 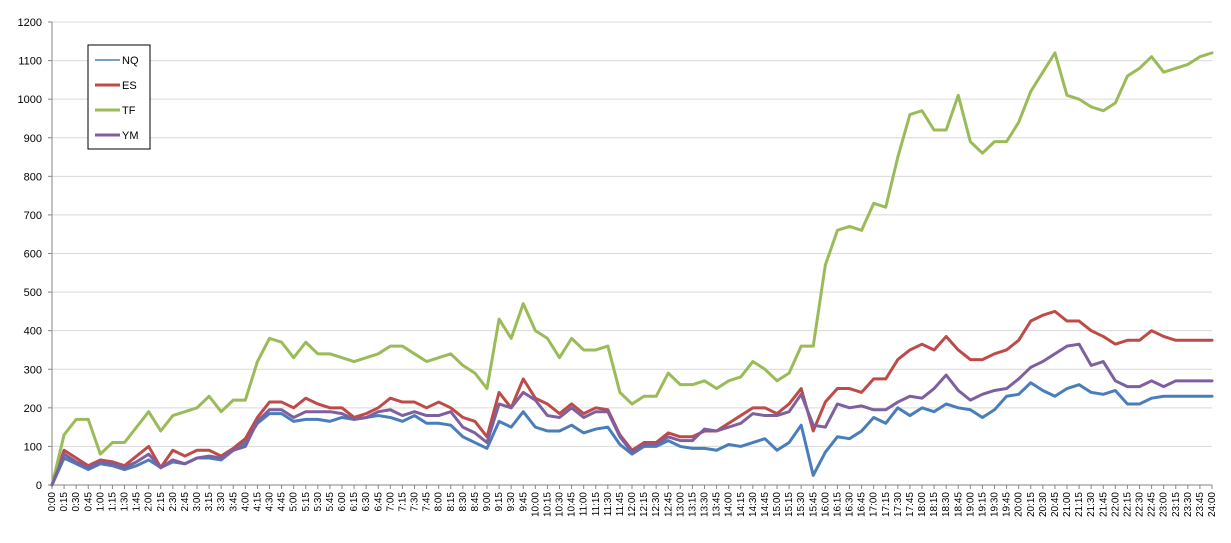 What do you see at coordinates (705, 504) in the screenshot?
I see `x-tick-label: 13:30` at bounding box center [705, 504].